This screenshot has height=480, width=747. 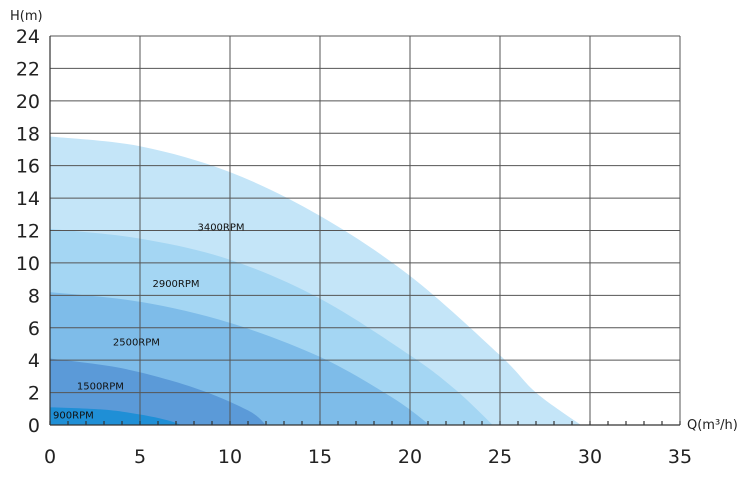 What do you see at coordinates (34, 296) in the screenshot?
I see `y-tick-label: 8` at bounding box center [34, 296].